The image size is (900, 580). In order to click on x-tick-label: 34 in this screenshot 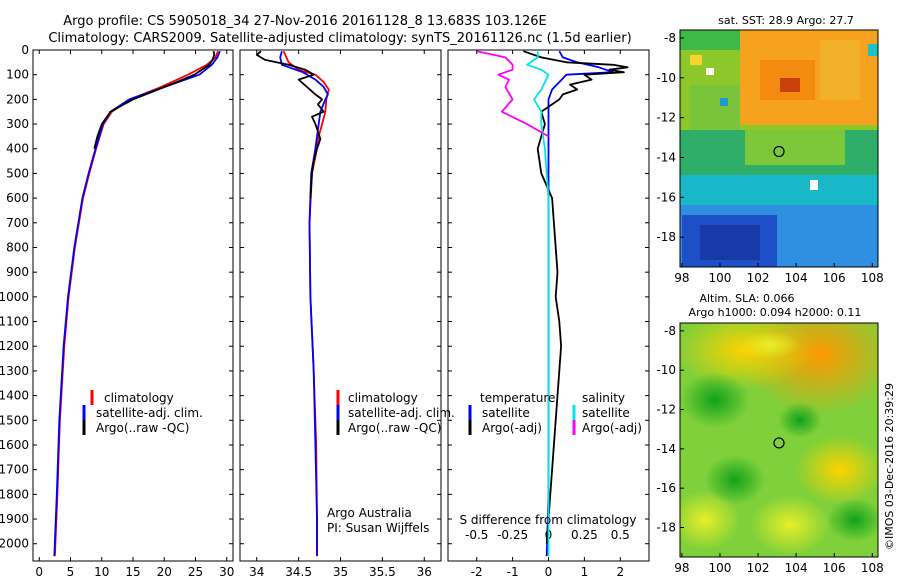, I will do `click(256, 572)`.